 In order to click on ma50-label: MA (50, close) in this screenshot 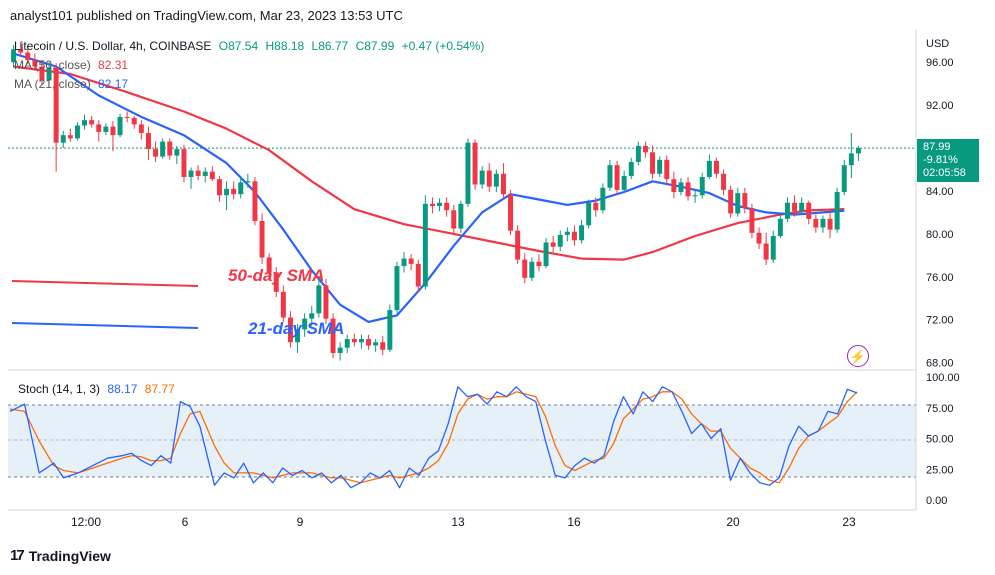, I will do `click(52, 65)`.